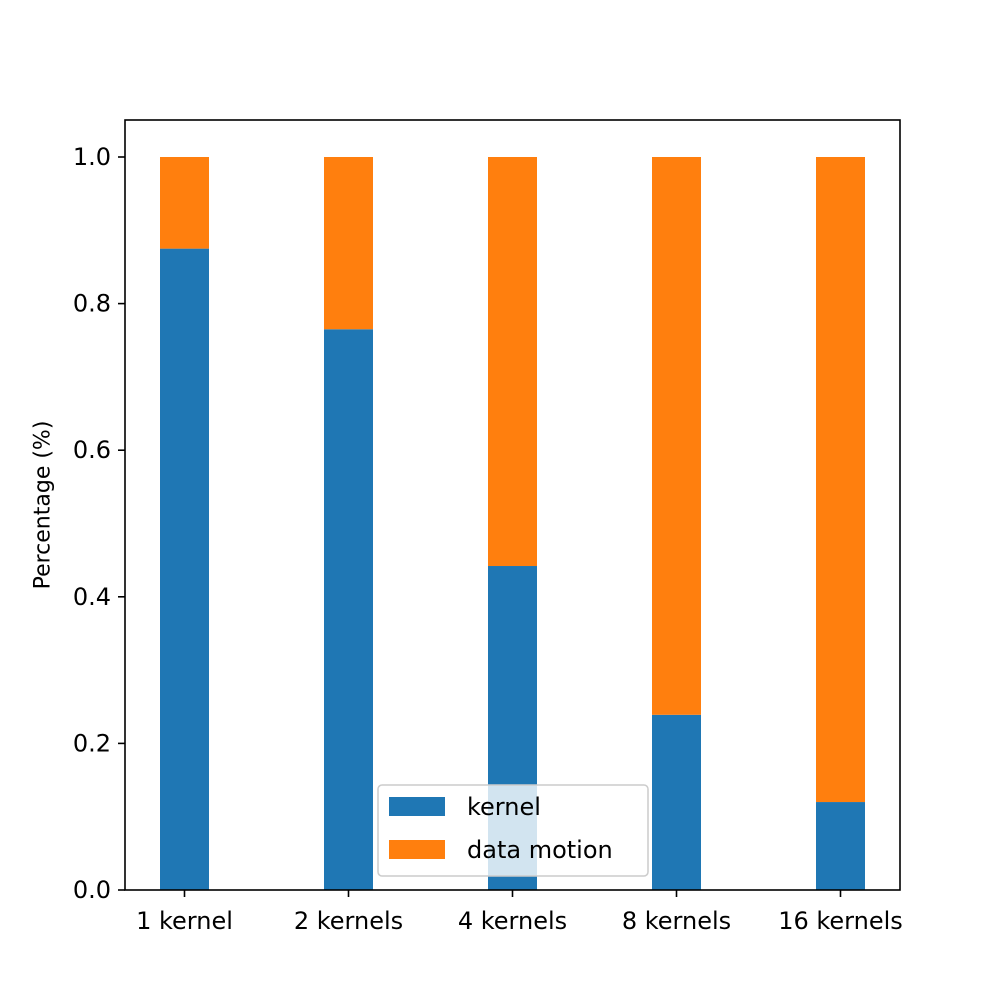 Image resolution: width=1000 pixels, height=1000 pixels. Describe the element at coordinates (348, 609) in the screenshot. I see `bar-kernel-2-kernels` at that location.